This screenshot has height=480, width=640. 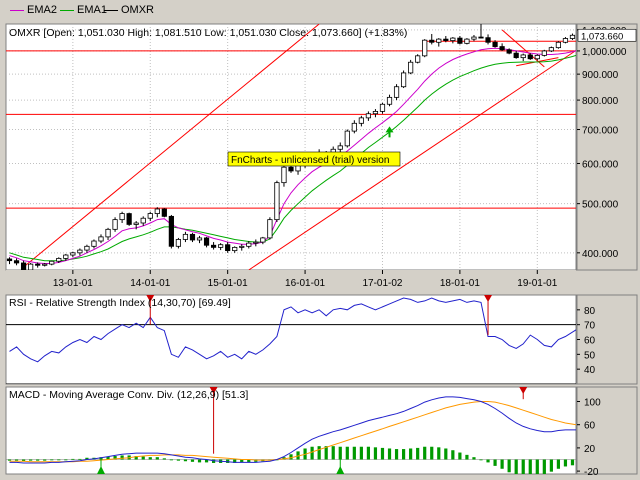 I want to click on macd-line, so click(x=292, y=430).